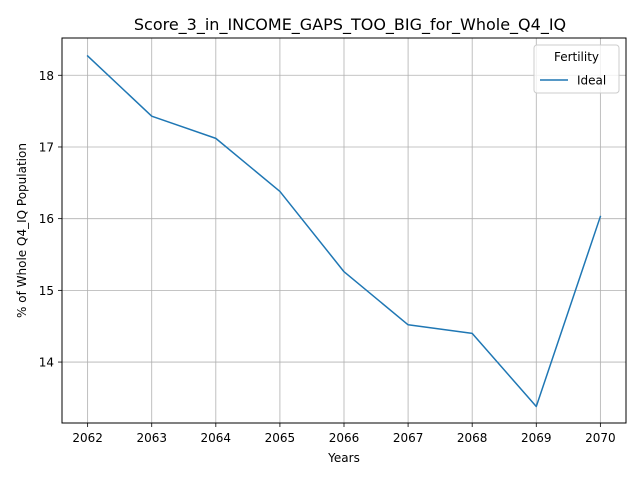 The width and height of the screenshot is (640, 480). I want to click on x-tick-label: 2067, so click(408, 438).